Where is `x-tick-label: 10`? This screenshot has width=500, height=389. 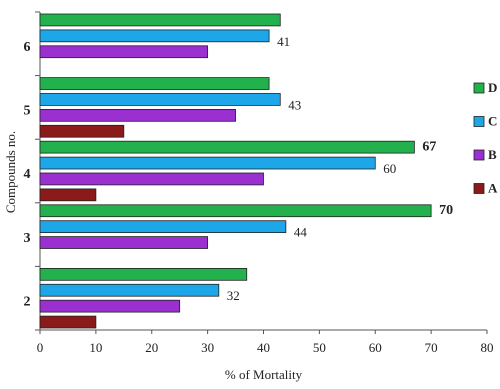
x-tick-label: 10 is located at coordinates (95, 347).